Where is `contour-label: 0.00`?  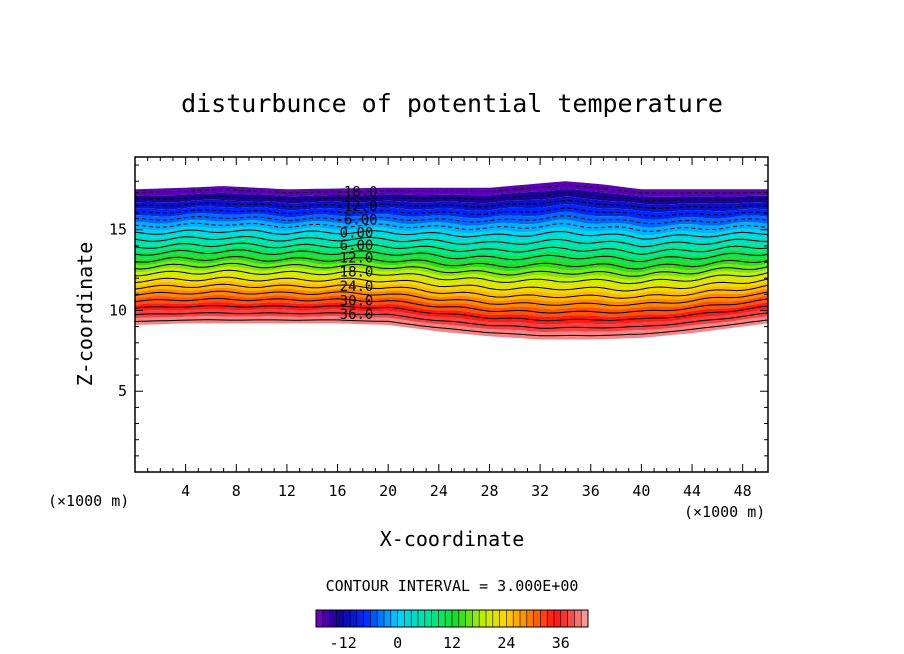 contour-label: 0.00 is located at coordinates (357, 234).